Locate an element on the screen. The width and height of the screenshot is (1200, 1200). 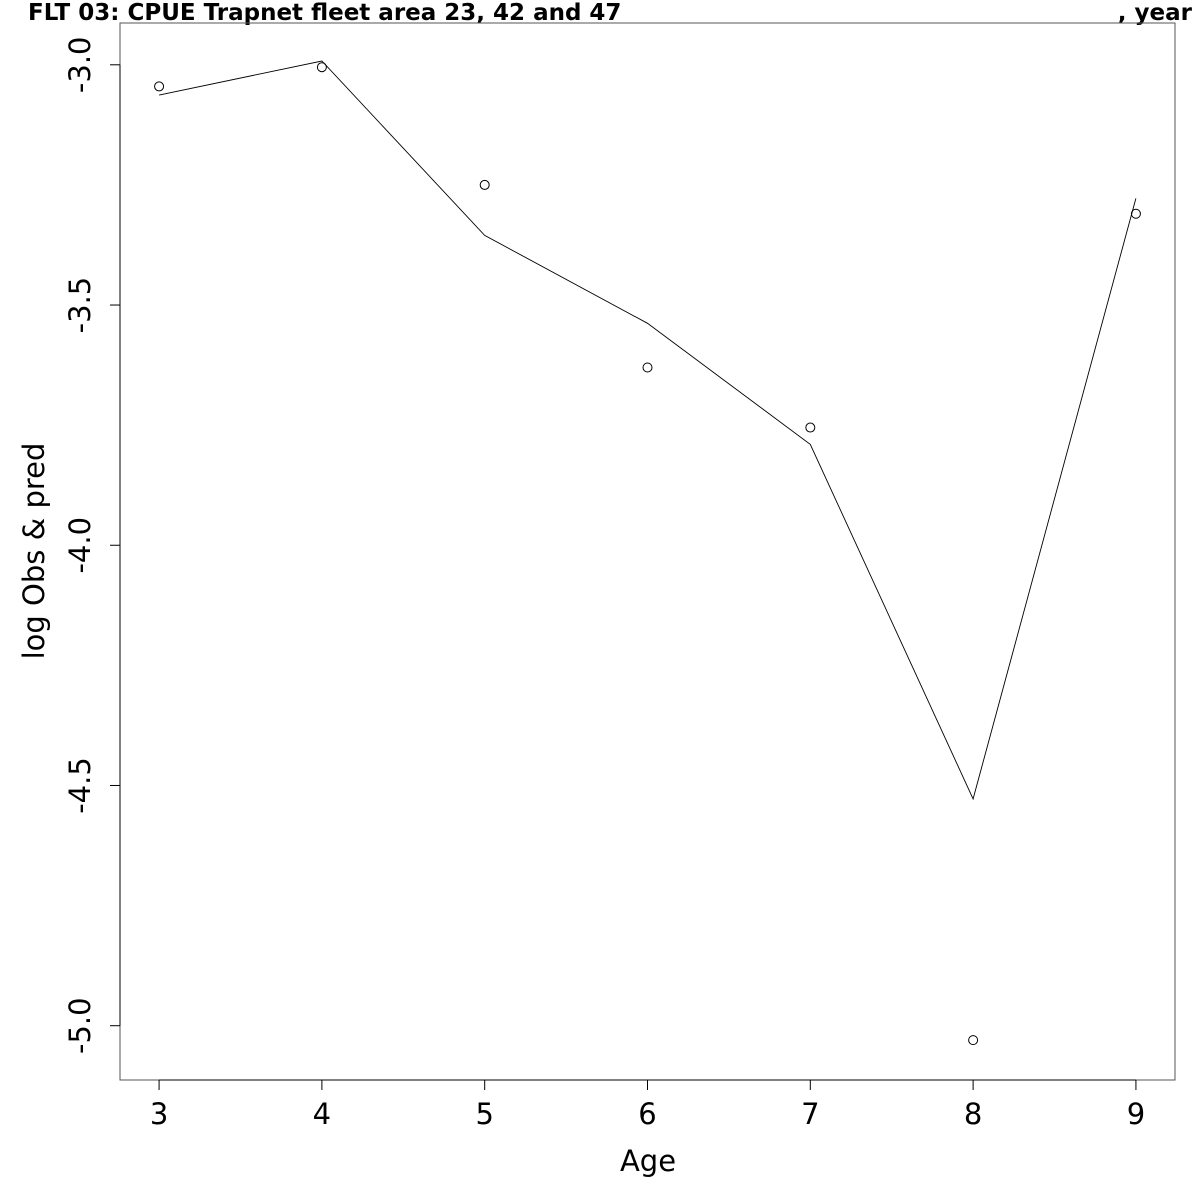
x-tick-label: 5 is located at coordinates (484, 1114).